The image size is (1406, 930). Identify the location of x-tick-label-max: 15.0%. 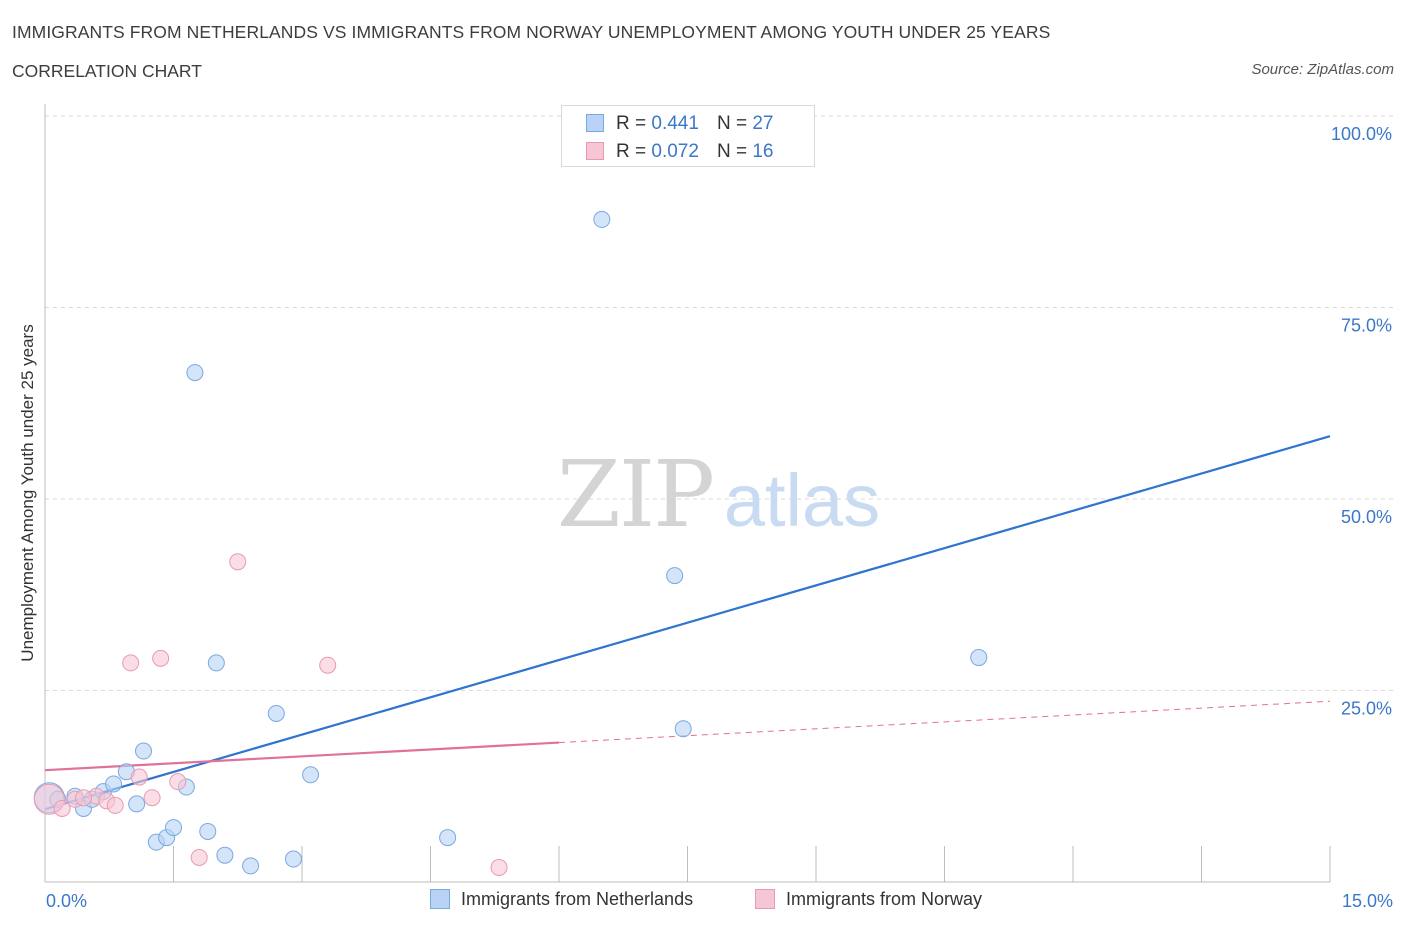
(1367, 901).